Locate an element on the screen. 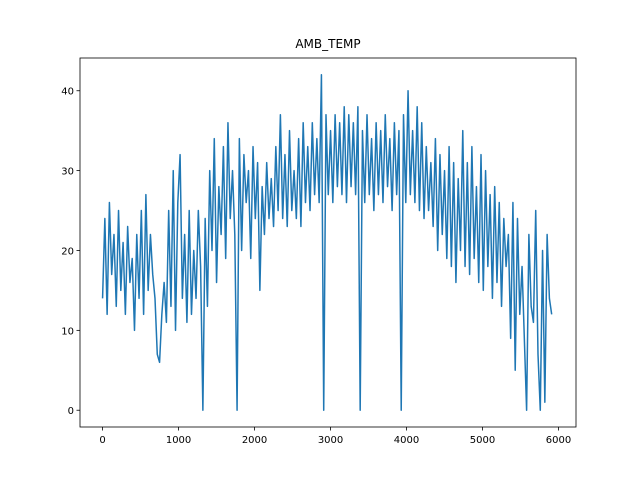  y-tick-label: 0 is located at coordinates (71, 411).